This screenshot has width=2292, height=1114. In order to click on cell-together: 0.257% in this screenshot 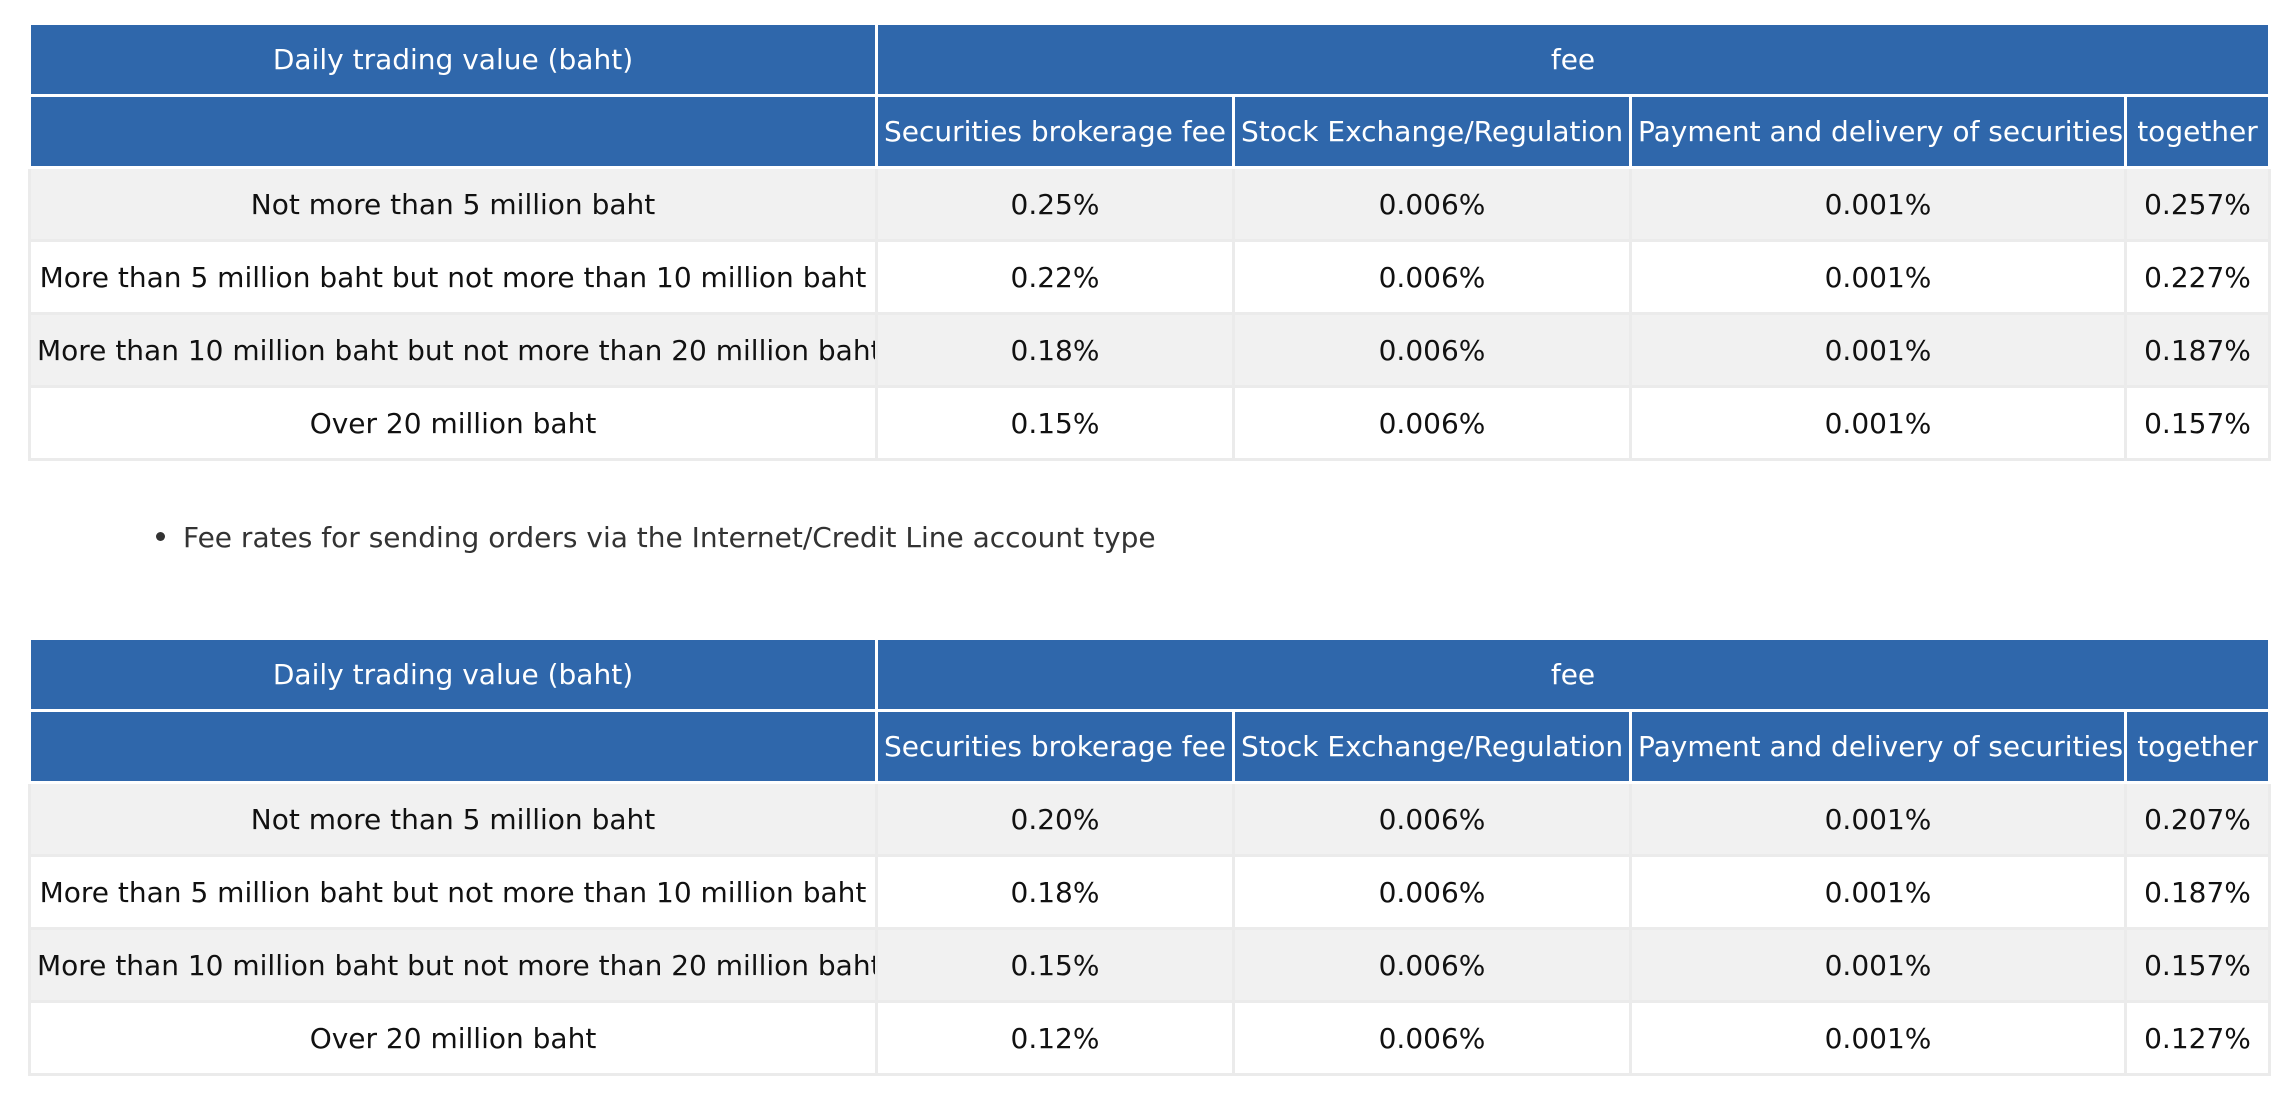, I will do `click(2197, 204)`.